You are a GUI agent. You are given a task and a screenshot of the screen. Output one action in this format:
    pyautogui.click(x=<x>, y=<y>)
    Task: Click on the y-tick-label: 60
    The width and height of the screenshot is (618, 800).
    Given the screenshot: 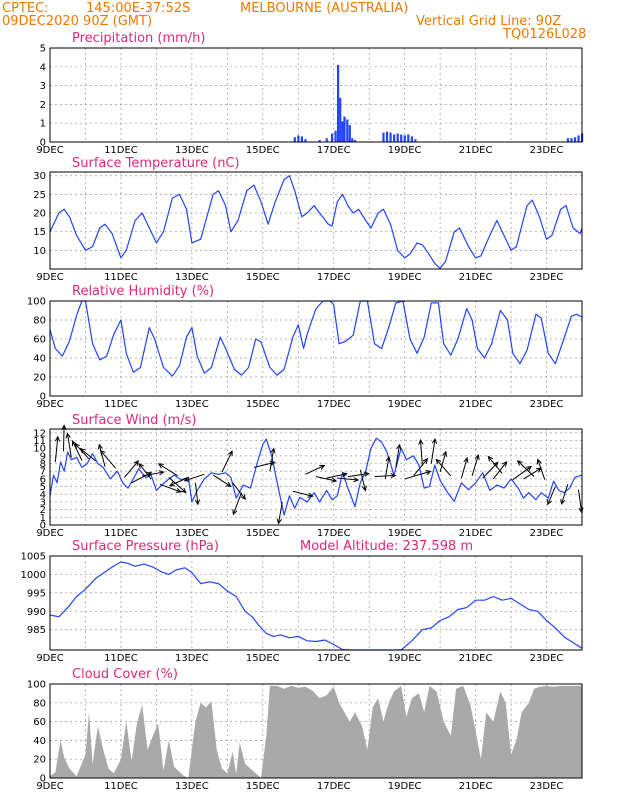 What is the action you would take?
    pyautogui.click(x=39, y=340)
    